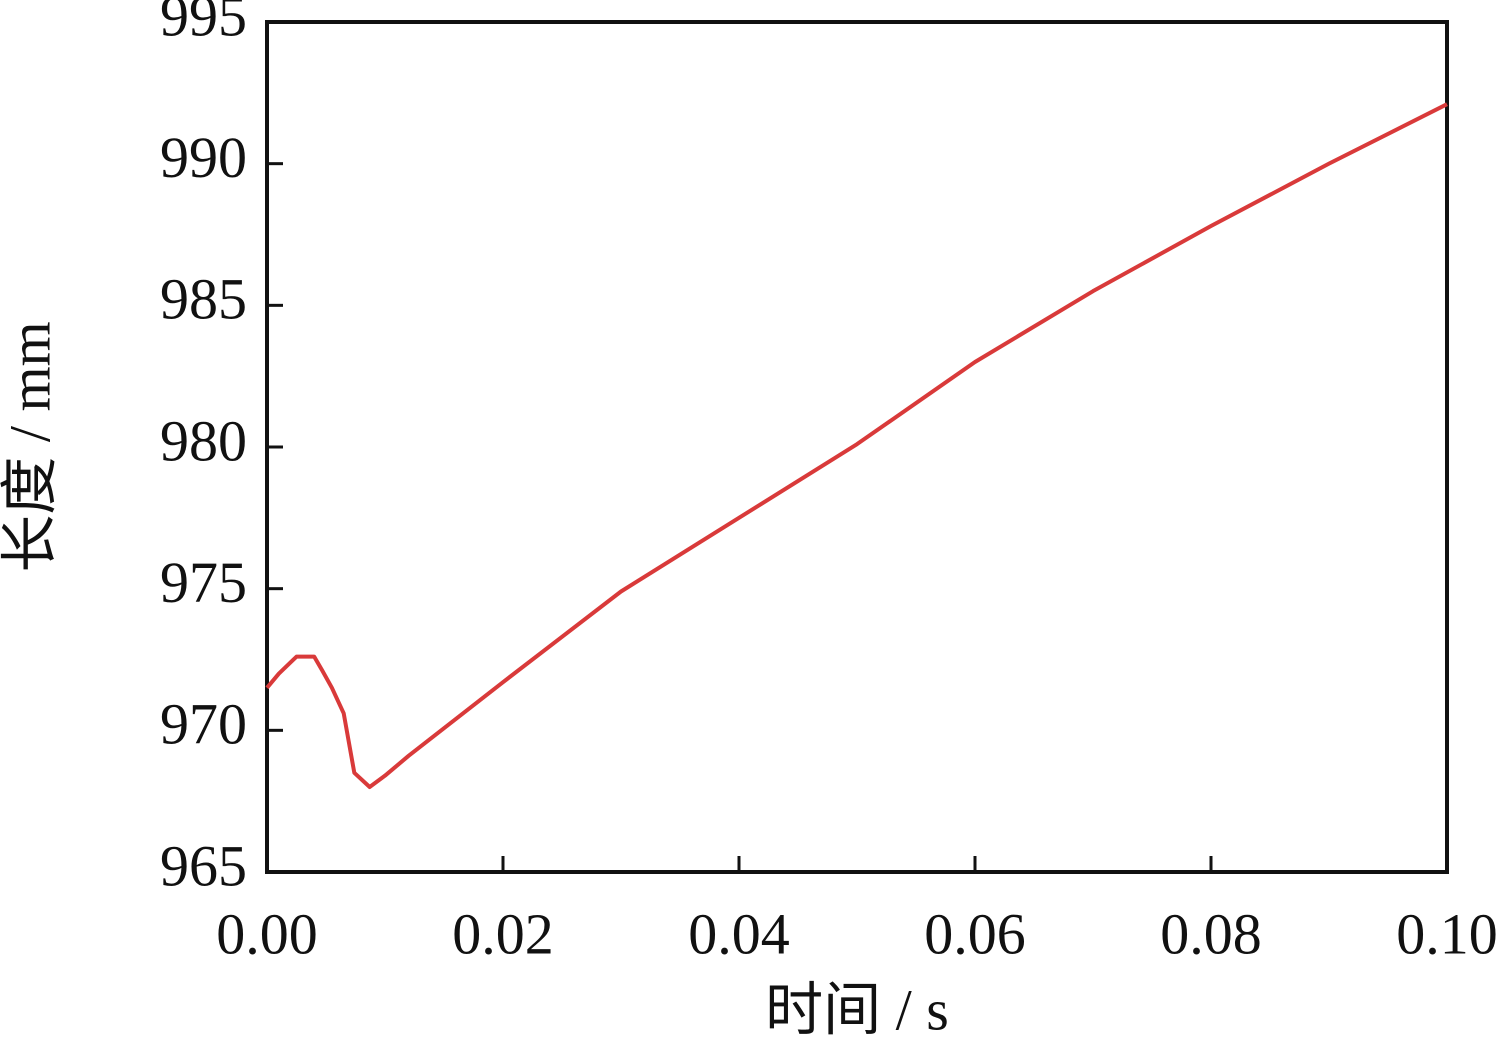 The width and height of the screenshot is (1505, 1046). I want to click on x-axis-label: 时间 / s, so click(857, 1009).